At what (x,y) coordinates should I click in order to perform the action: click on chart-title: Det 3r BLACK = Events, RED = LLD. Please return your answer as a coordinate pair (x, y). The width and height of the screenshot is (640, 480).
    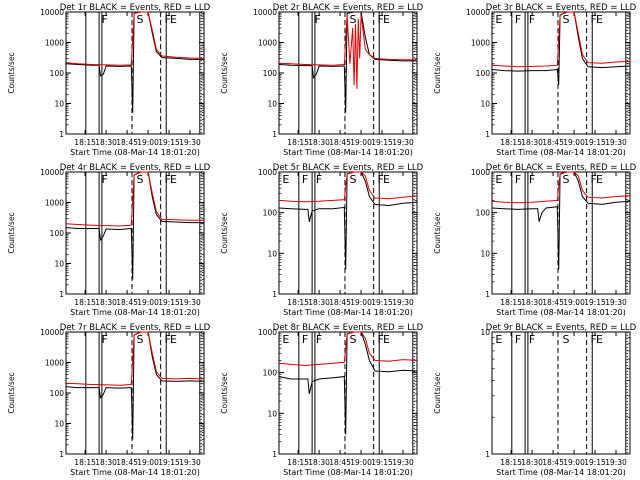
    Looking at the image, I should click on (561, 8).